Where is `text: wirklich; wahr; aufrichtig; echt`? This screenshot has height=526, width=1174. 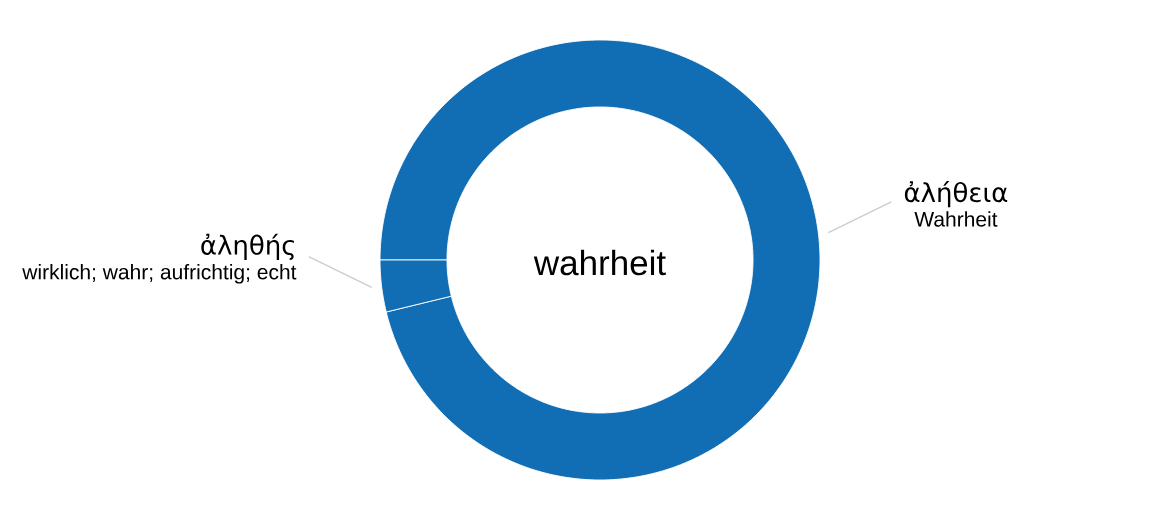 text: wirklich; wahr; aufrichtig; echt is located at coordinates (159, 274).